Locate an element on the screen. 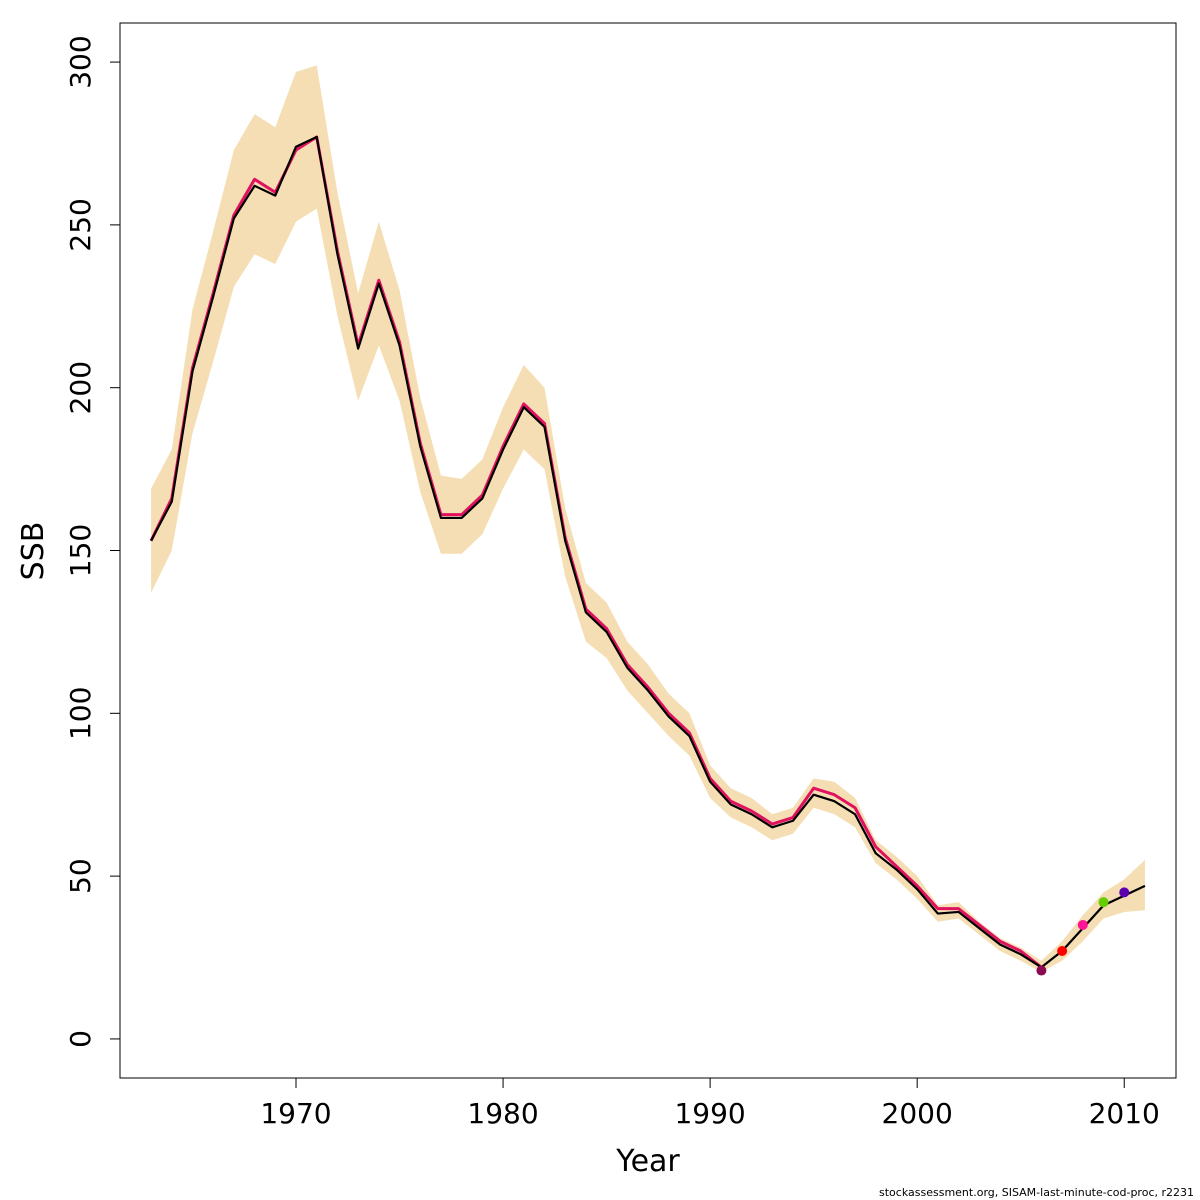  x-tick-label: 1990 is located at coordinates (709, 1113).